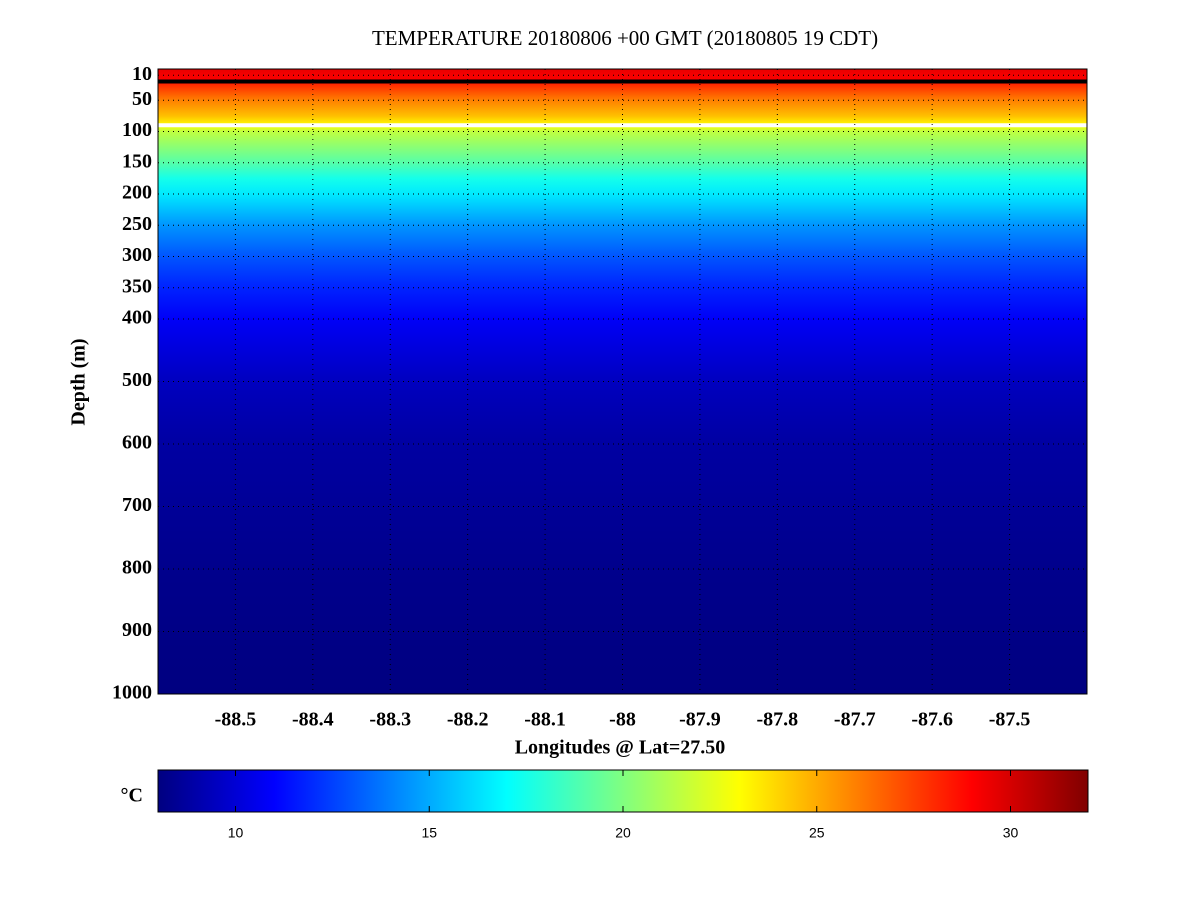 Image resolution: width=1201 pixels, height=901 pixels. I want to click on y-tick-label: 50, so click(142, 99).